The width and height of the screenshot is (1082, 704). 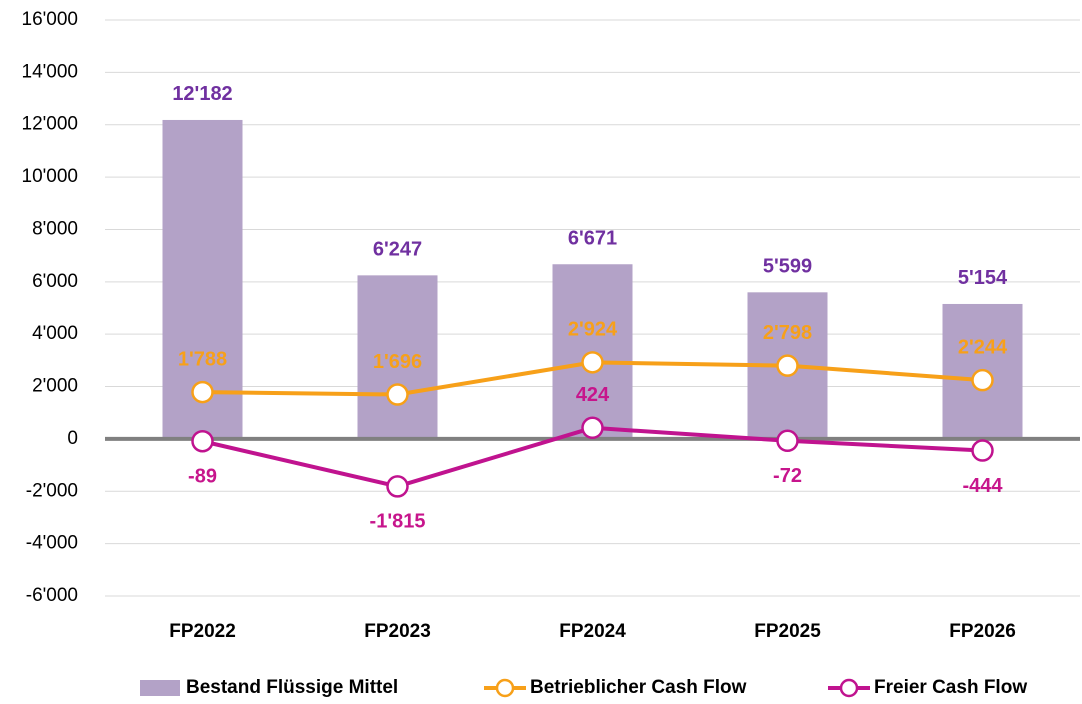 I want to click on x-tick-label: FP2023, so click(x=397, y=631).